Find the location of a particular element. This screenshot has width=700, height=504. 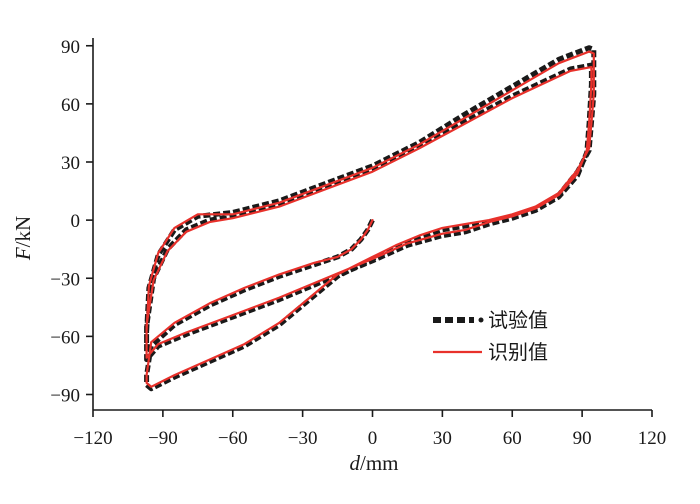

y-axis-label-unit: /kN is located at coordinates (23, 232).